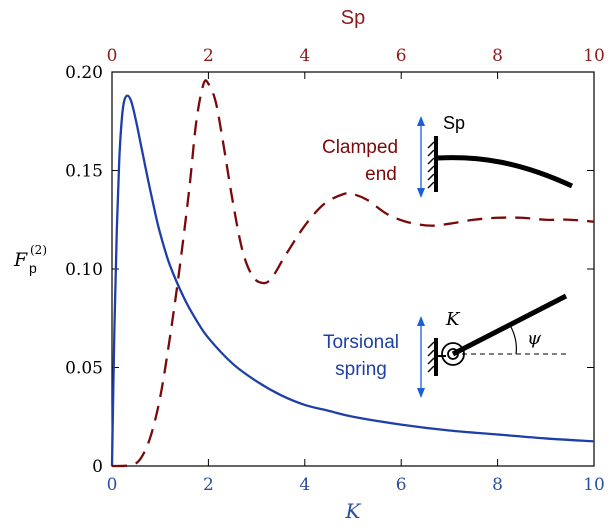 The height and width of the screenshot is (529, 610). I want to click on top-tick-label: 2, so click(208, 56).